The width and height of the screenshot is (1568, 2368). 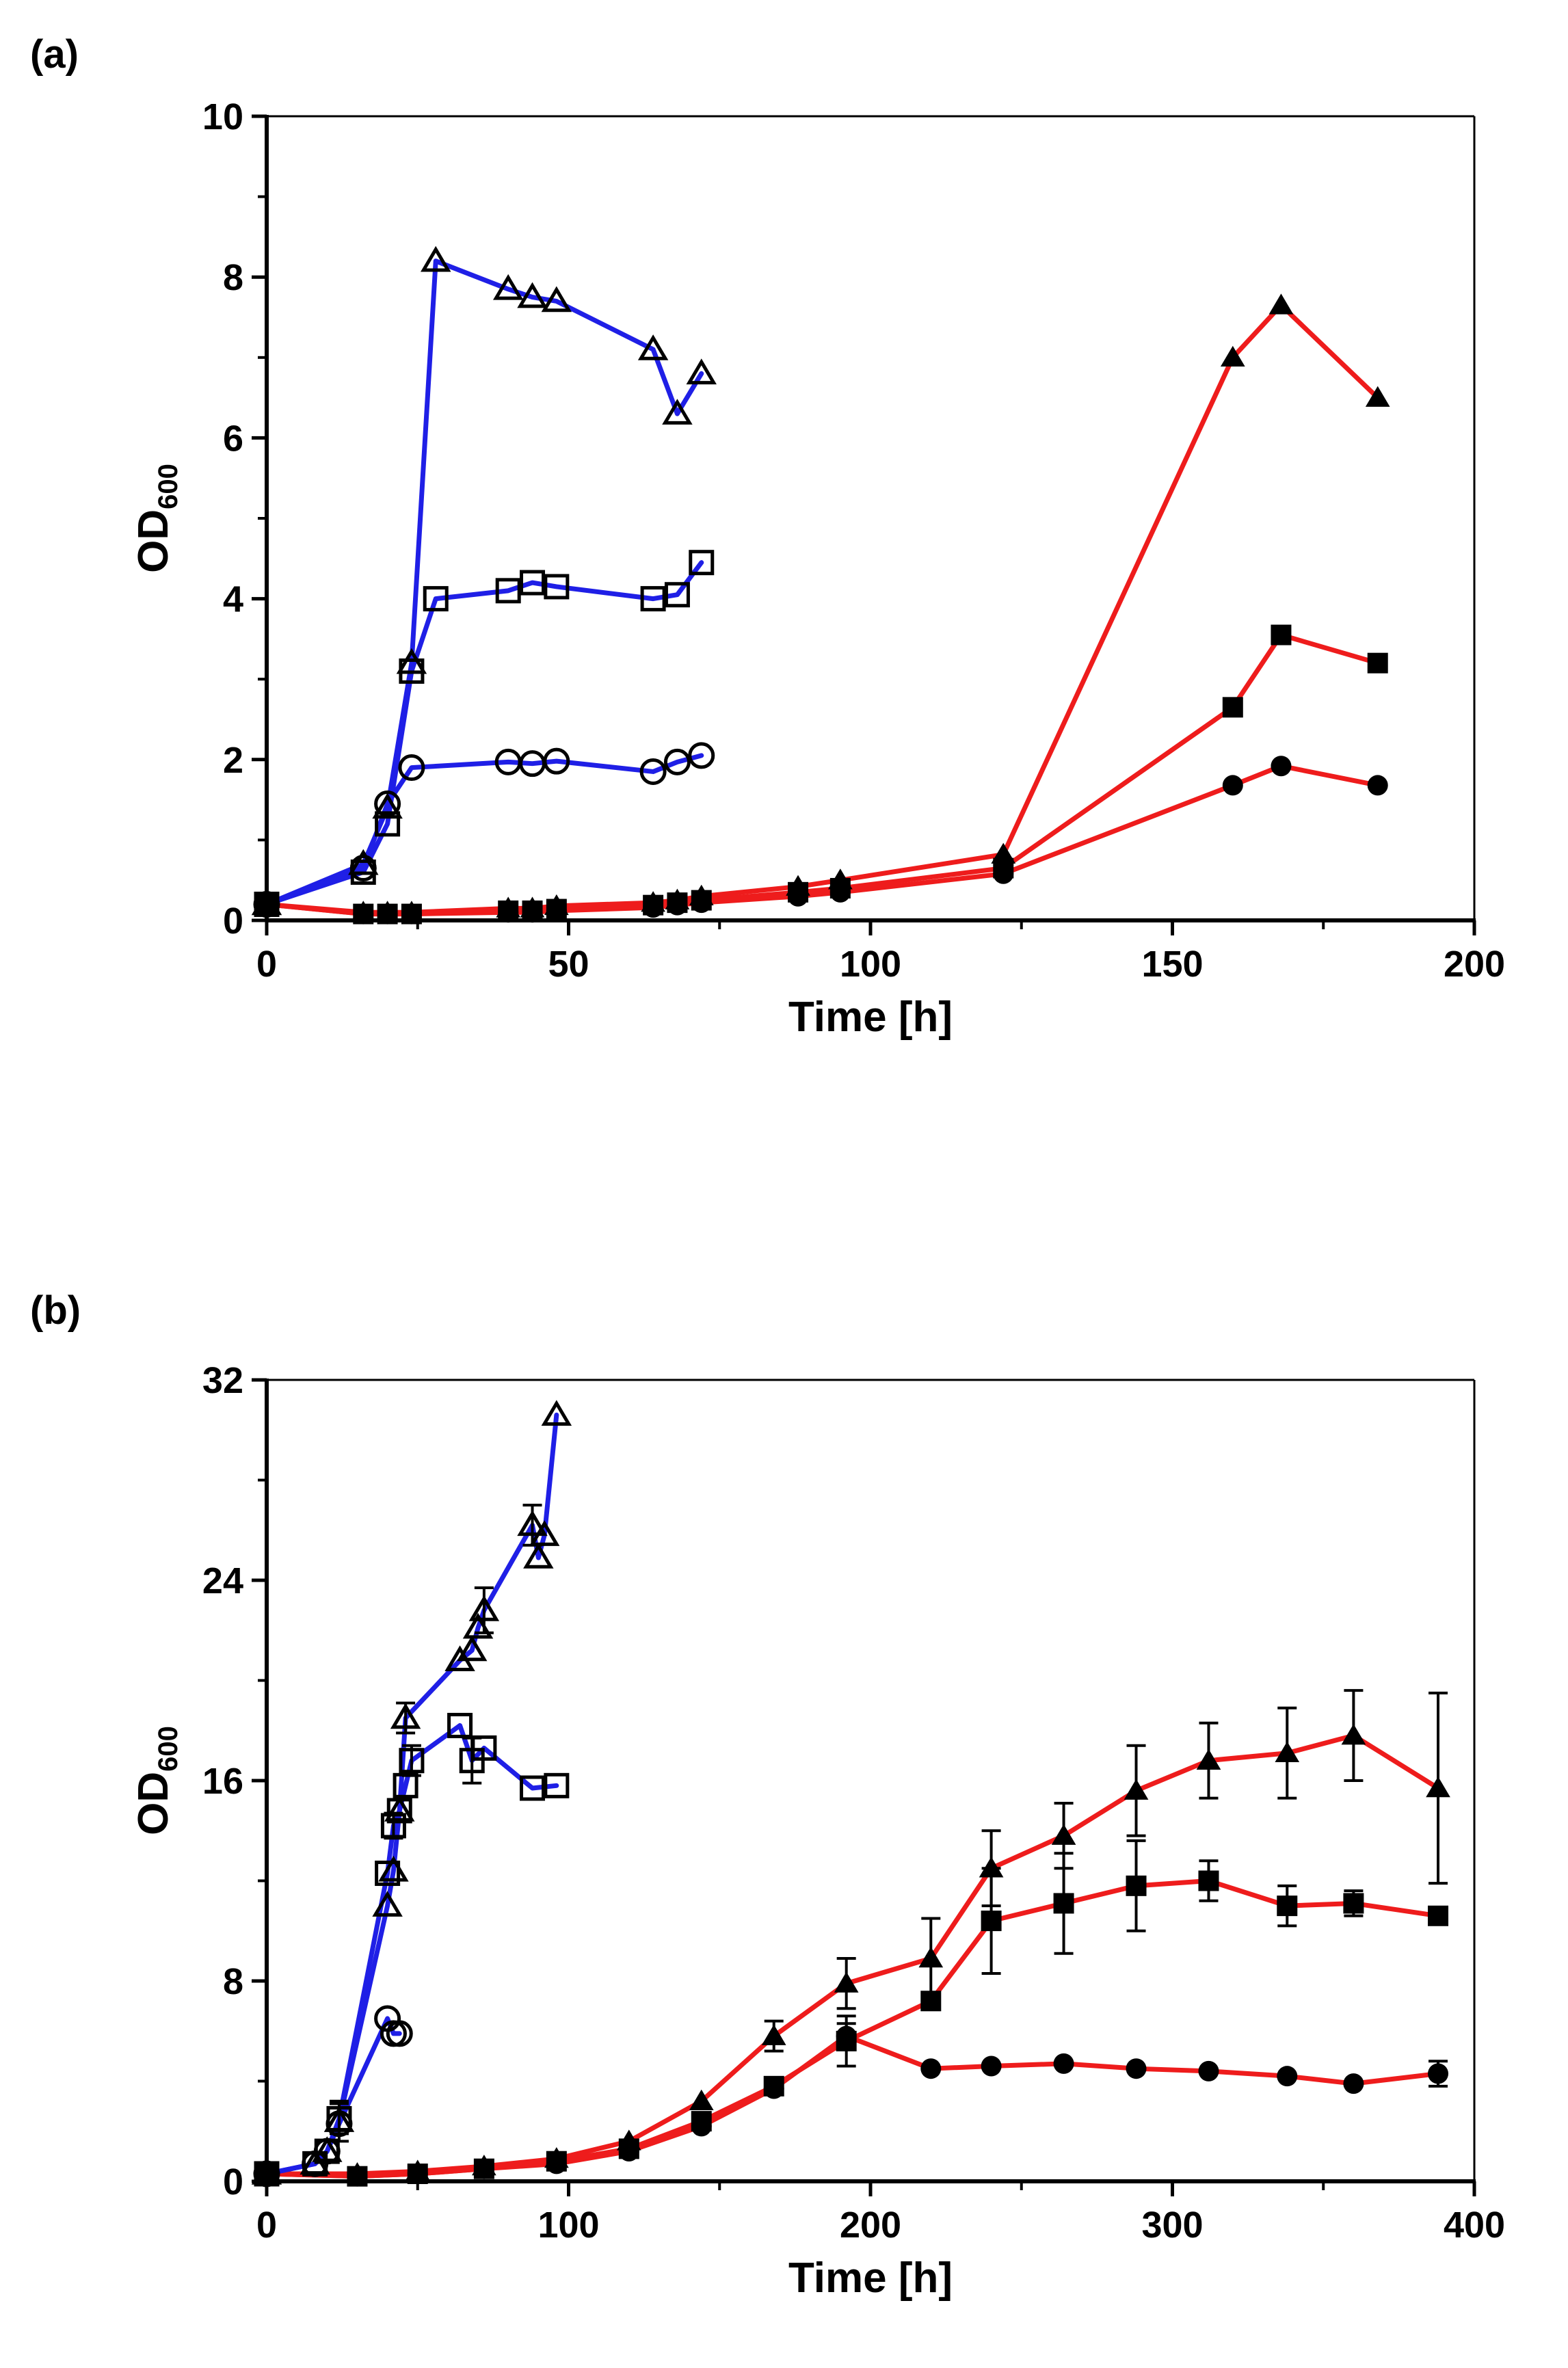 I want to click on y-tick-label: 4, so click(x=233, y=599).